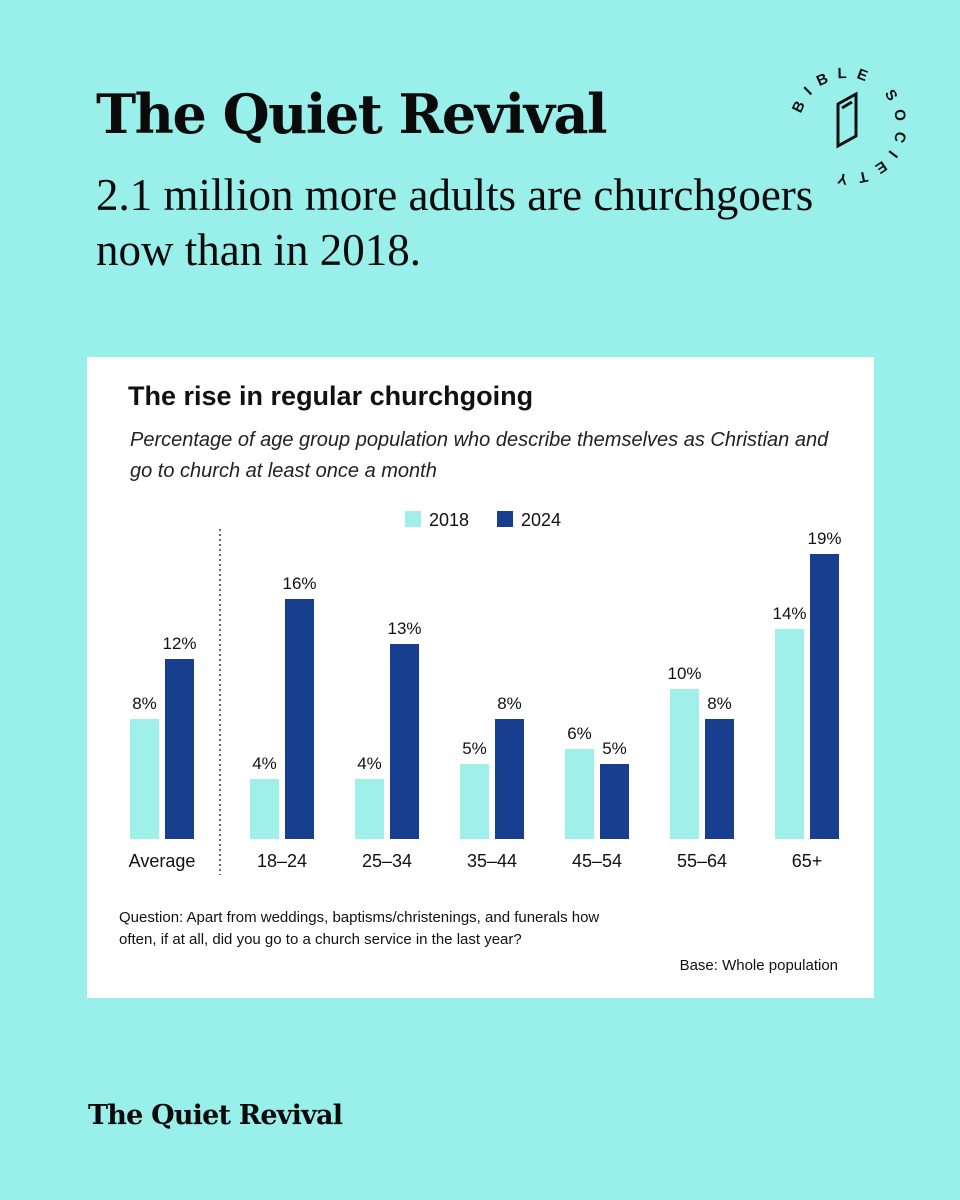 Image resolution: width=960 pixels, height=1200 pixels. What do you see at coordinates (474, 748) in the screenshot?
I see `value-label-2018-35-44: 5%` at bounding box center [474, 748].